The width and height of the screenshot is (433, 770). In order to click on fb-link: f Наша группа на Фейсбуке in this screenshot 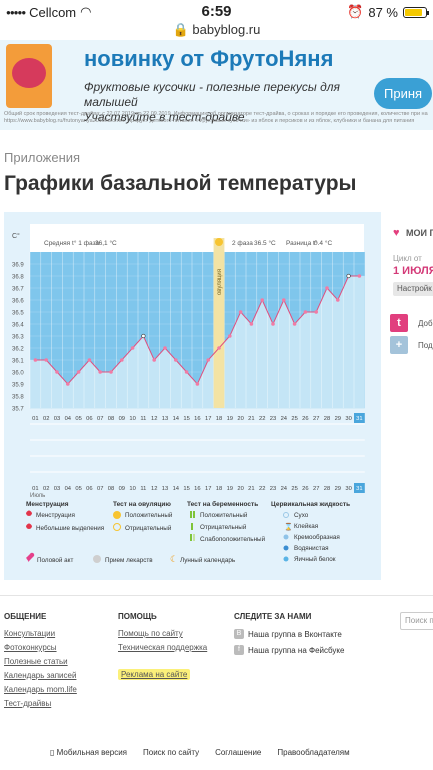, I will do `click(289, 650)`.